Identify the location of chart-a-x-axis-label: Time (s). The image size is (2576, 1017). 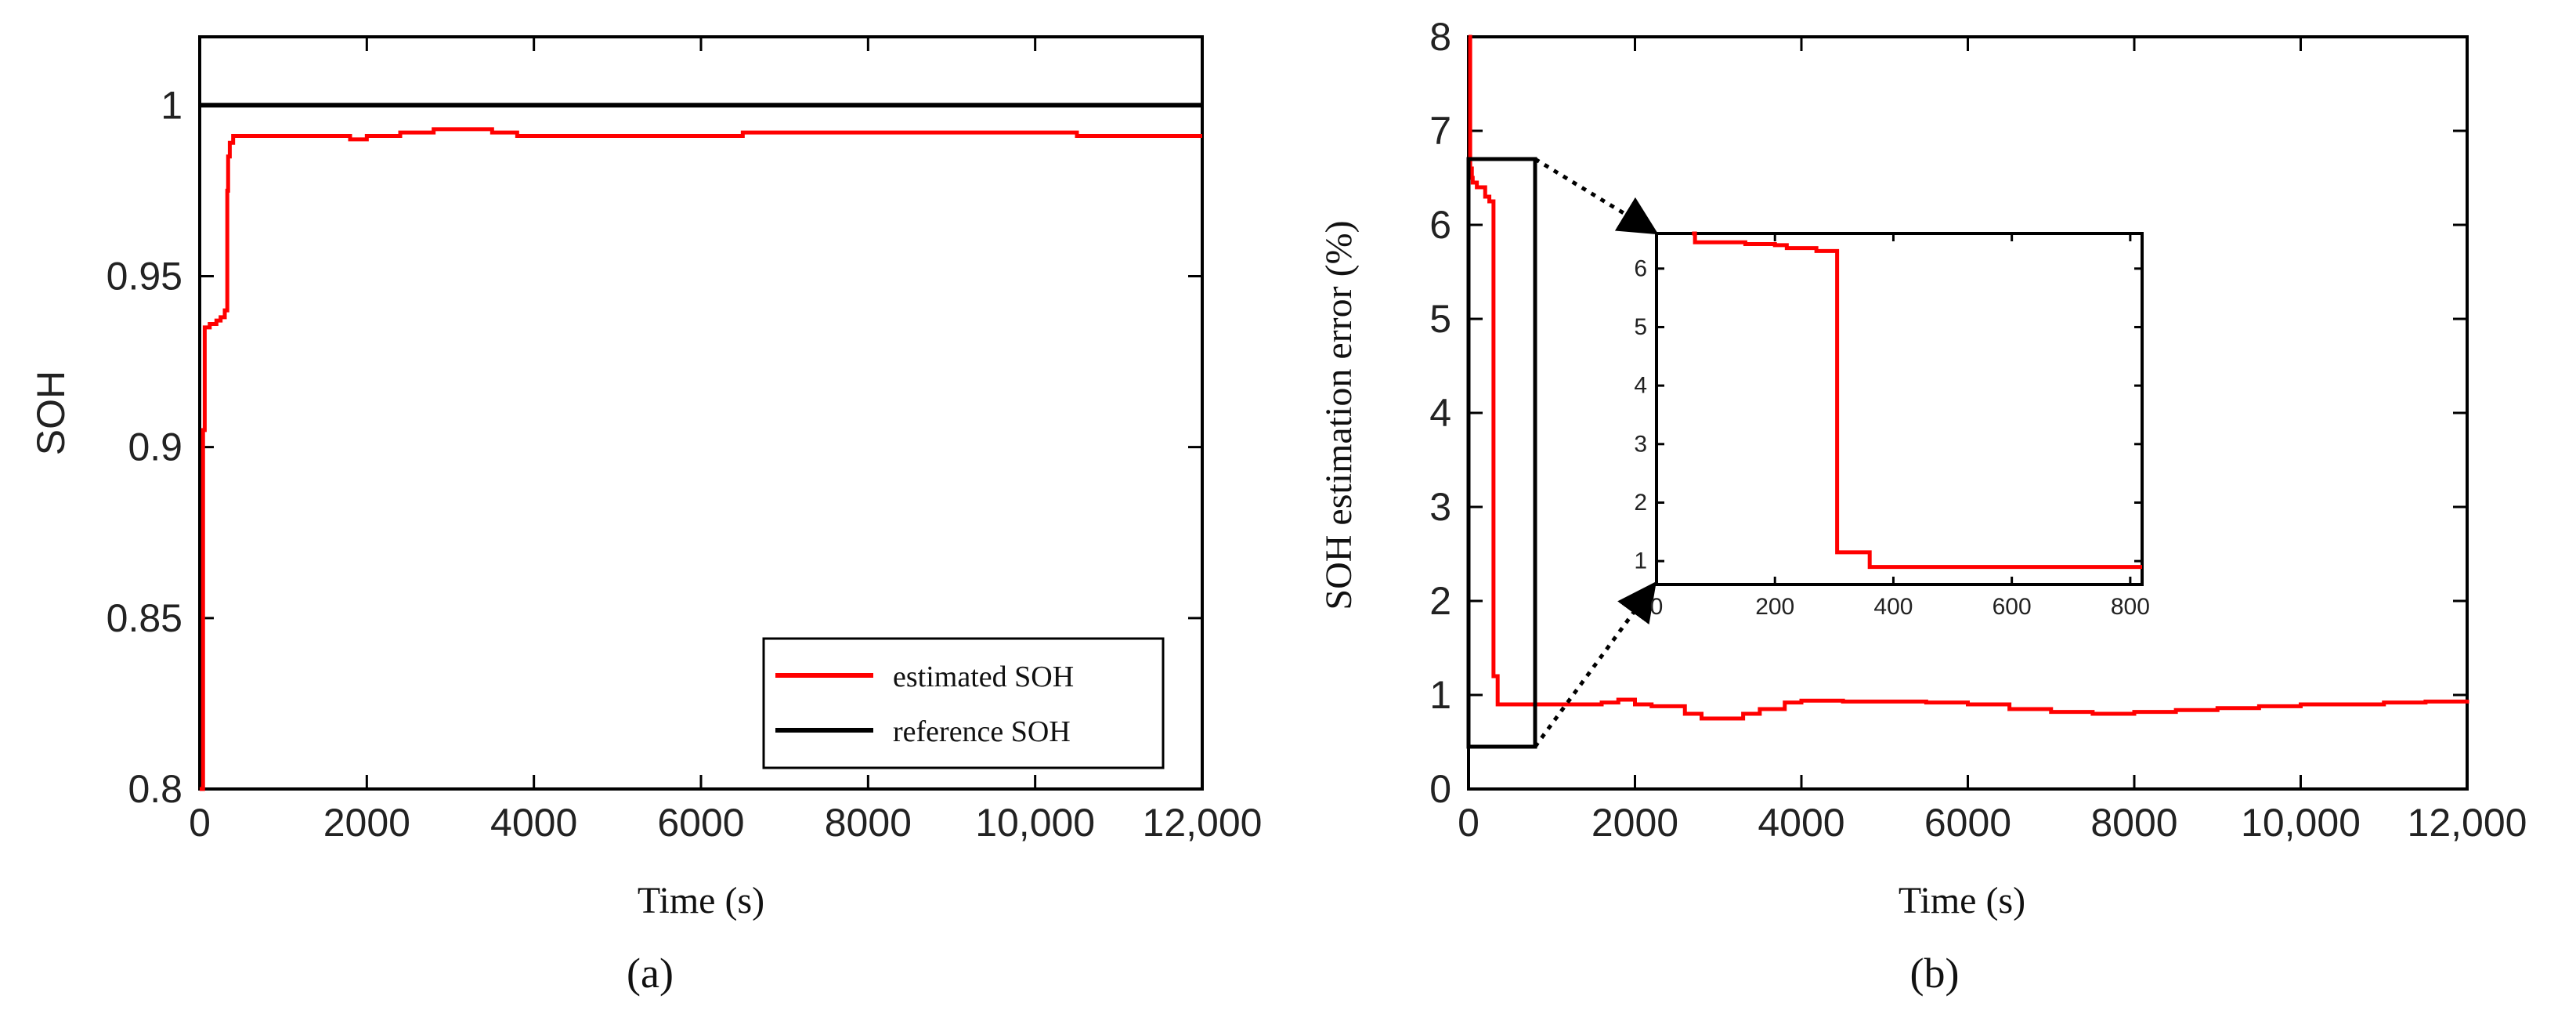
(701, 900).